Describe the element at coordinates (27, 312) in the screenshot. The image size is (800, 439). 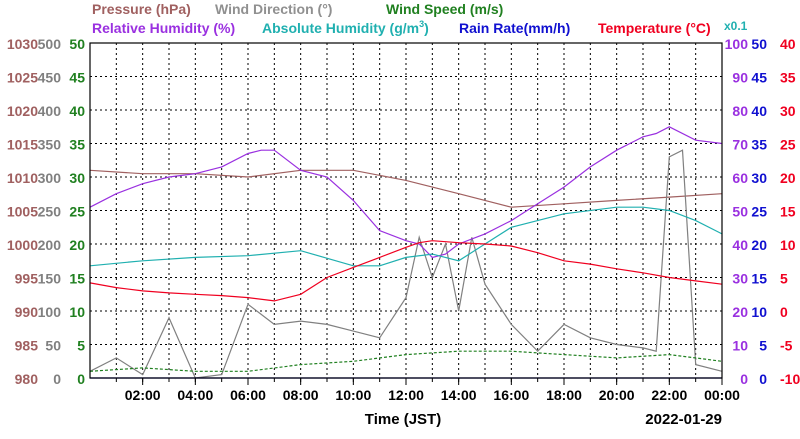
I see `y-tick-label: 990` at that location.